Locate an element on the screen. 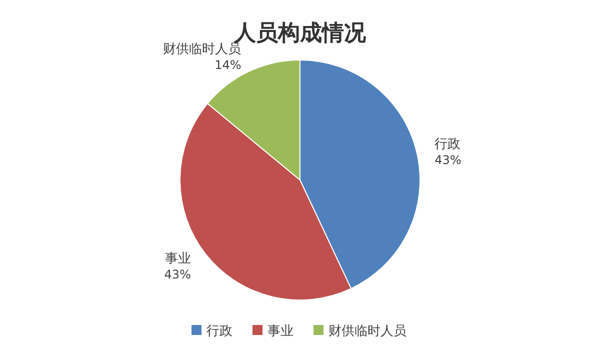 The image size is (600, 360). slice-label: 事业 is located at coordinates (177, 259).